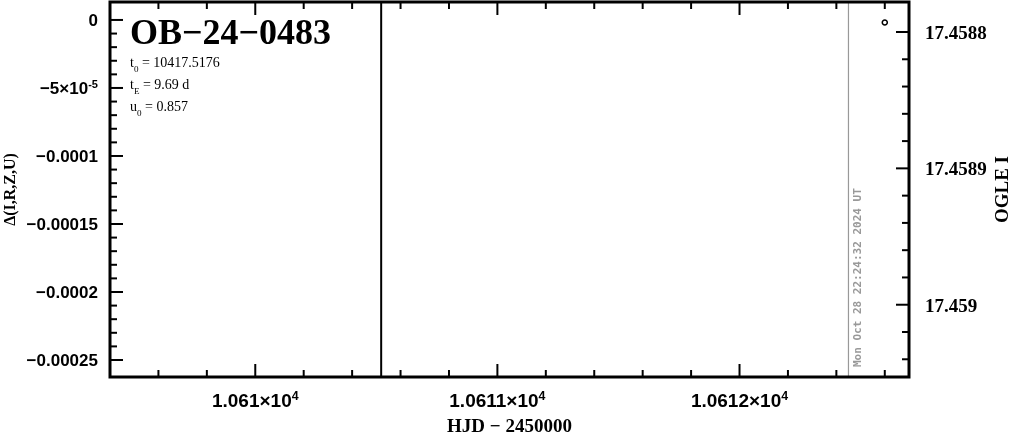  I want to click on y-tick-label: −5×10$^{-5}$, so click(68, 87).